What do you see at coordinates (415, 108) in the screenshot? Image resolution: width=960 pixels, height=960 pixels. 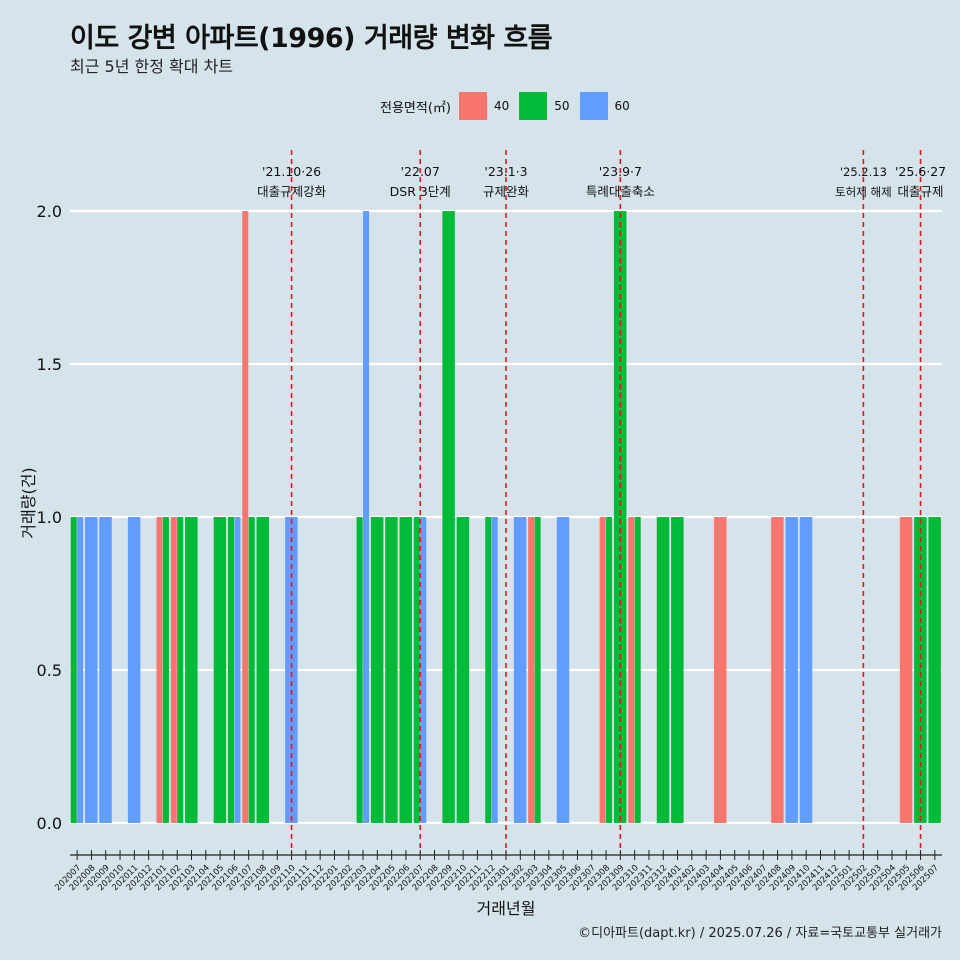 I see `legend-title: 전용면적(㎡)` at bounding box center [415, 108].